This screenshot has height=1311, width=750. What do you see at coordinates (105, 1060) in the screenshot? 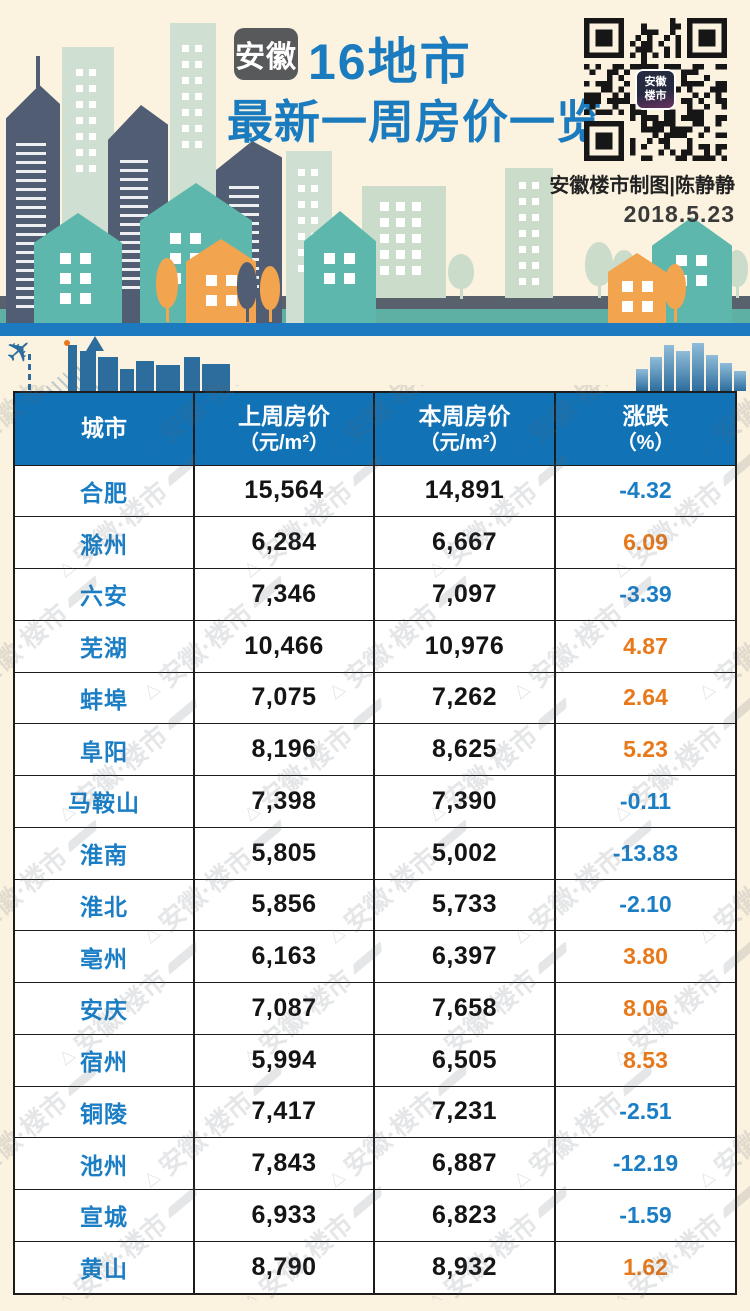
I see `city-name: 宿州` at bounding box center [105, 1060].